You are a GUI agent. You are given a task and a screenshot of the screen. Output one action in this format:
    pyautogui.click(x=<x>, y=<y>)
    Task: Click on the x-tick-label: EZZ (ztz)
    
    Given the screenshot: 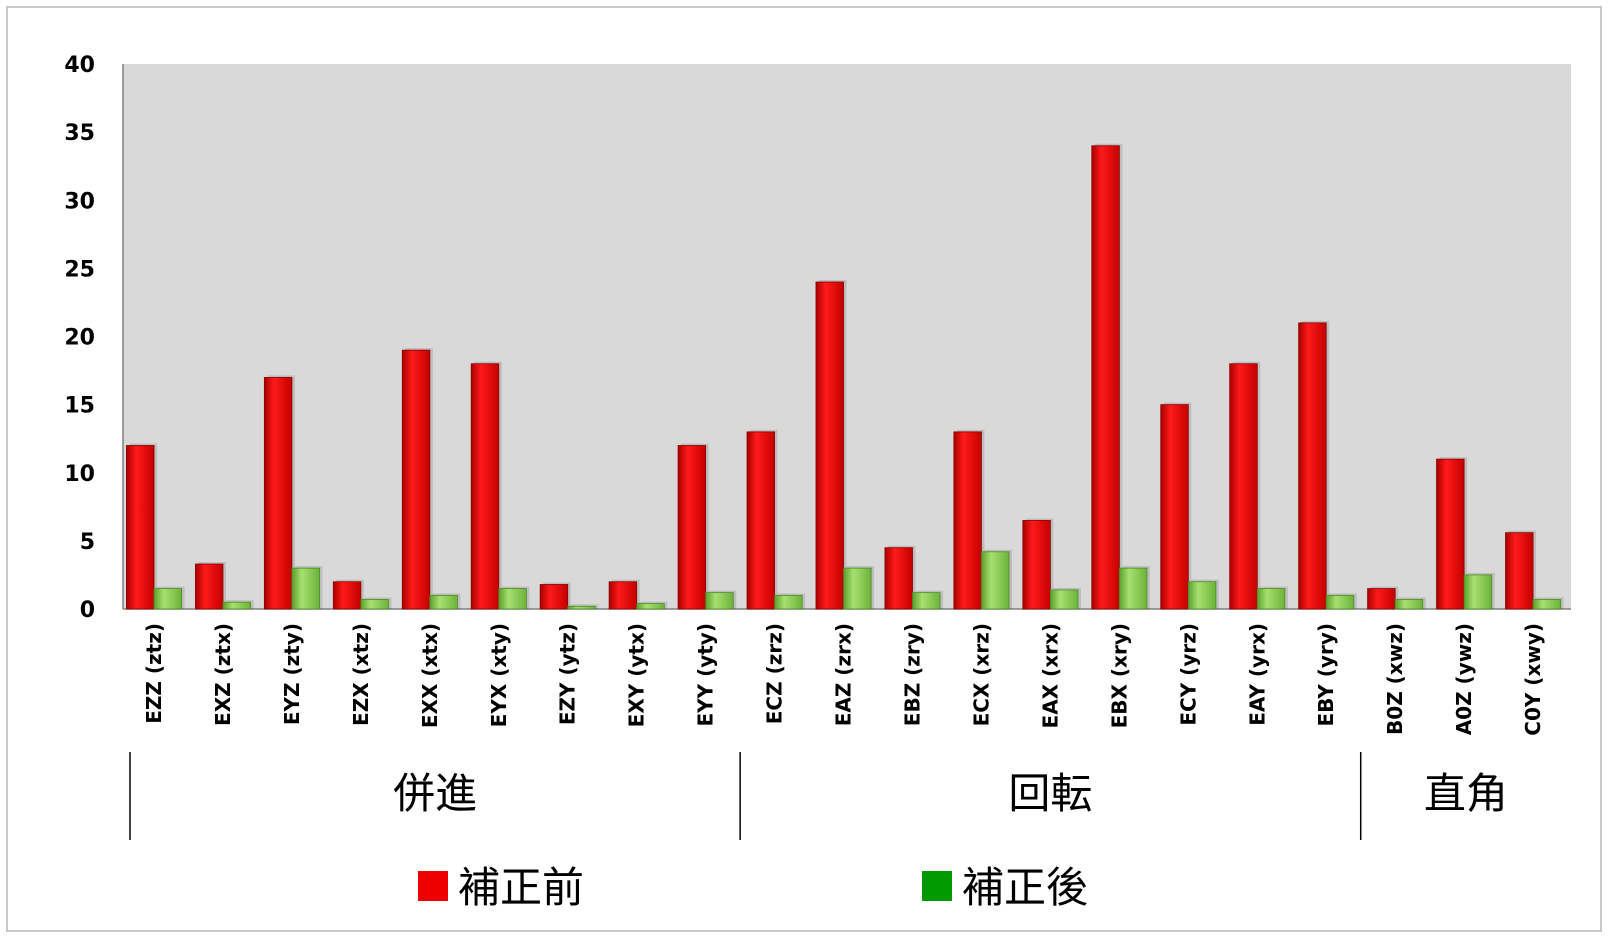 What is the action you would take?
    pyautogui.click(x=154, y=673)
    